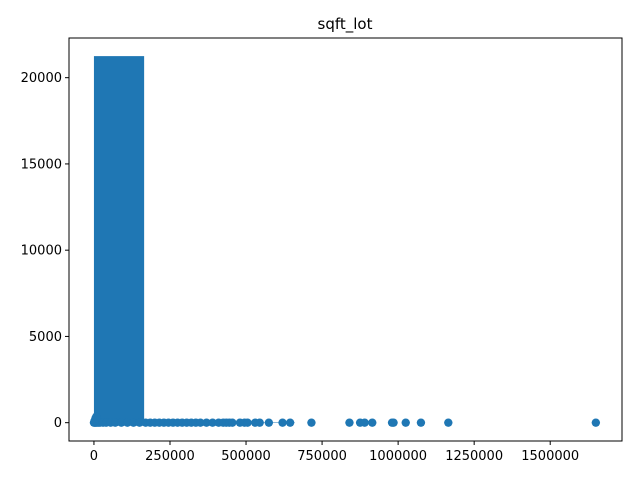 The image size is (640, 480). Describe the element at coordinates (45, 337) in the screenshot. I see `y-tick-label: 5000` at that location.